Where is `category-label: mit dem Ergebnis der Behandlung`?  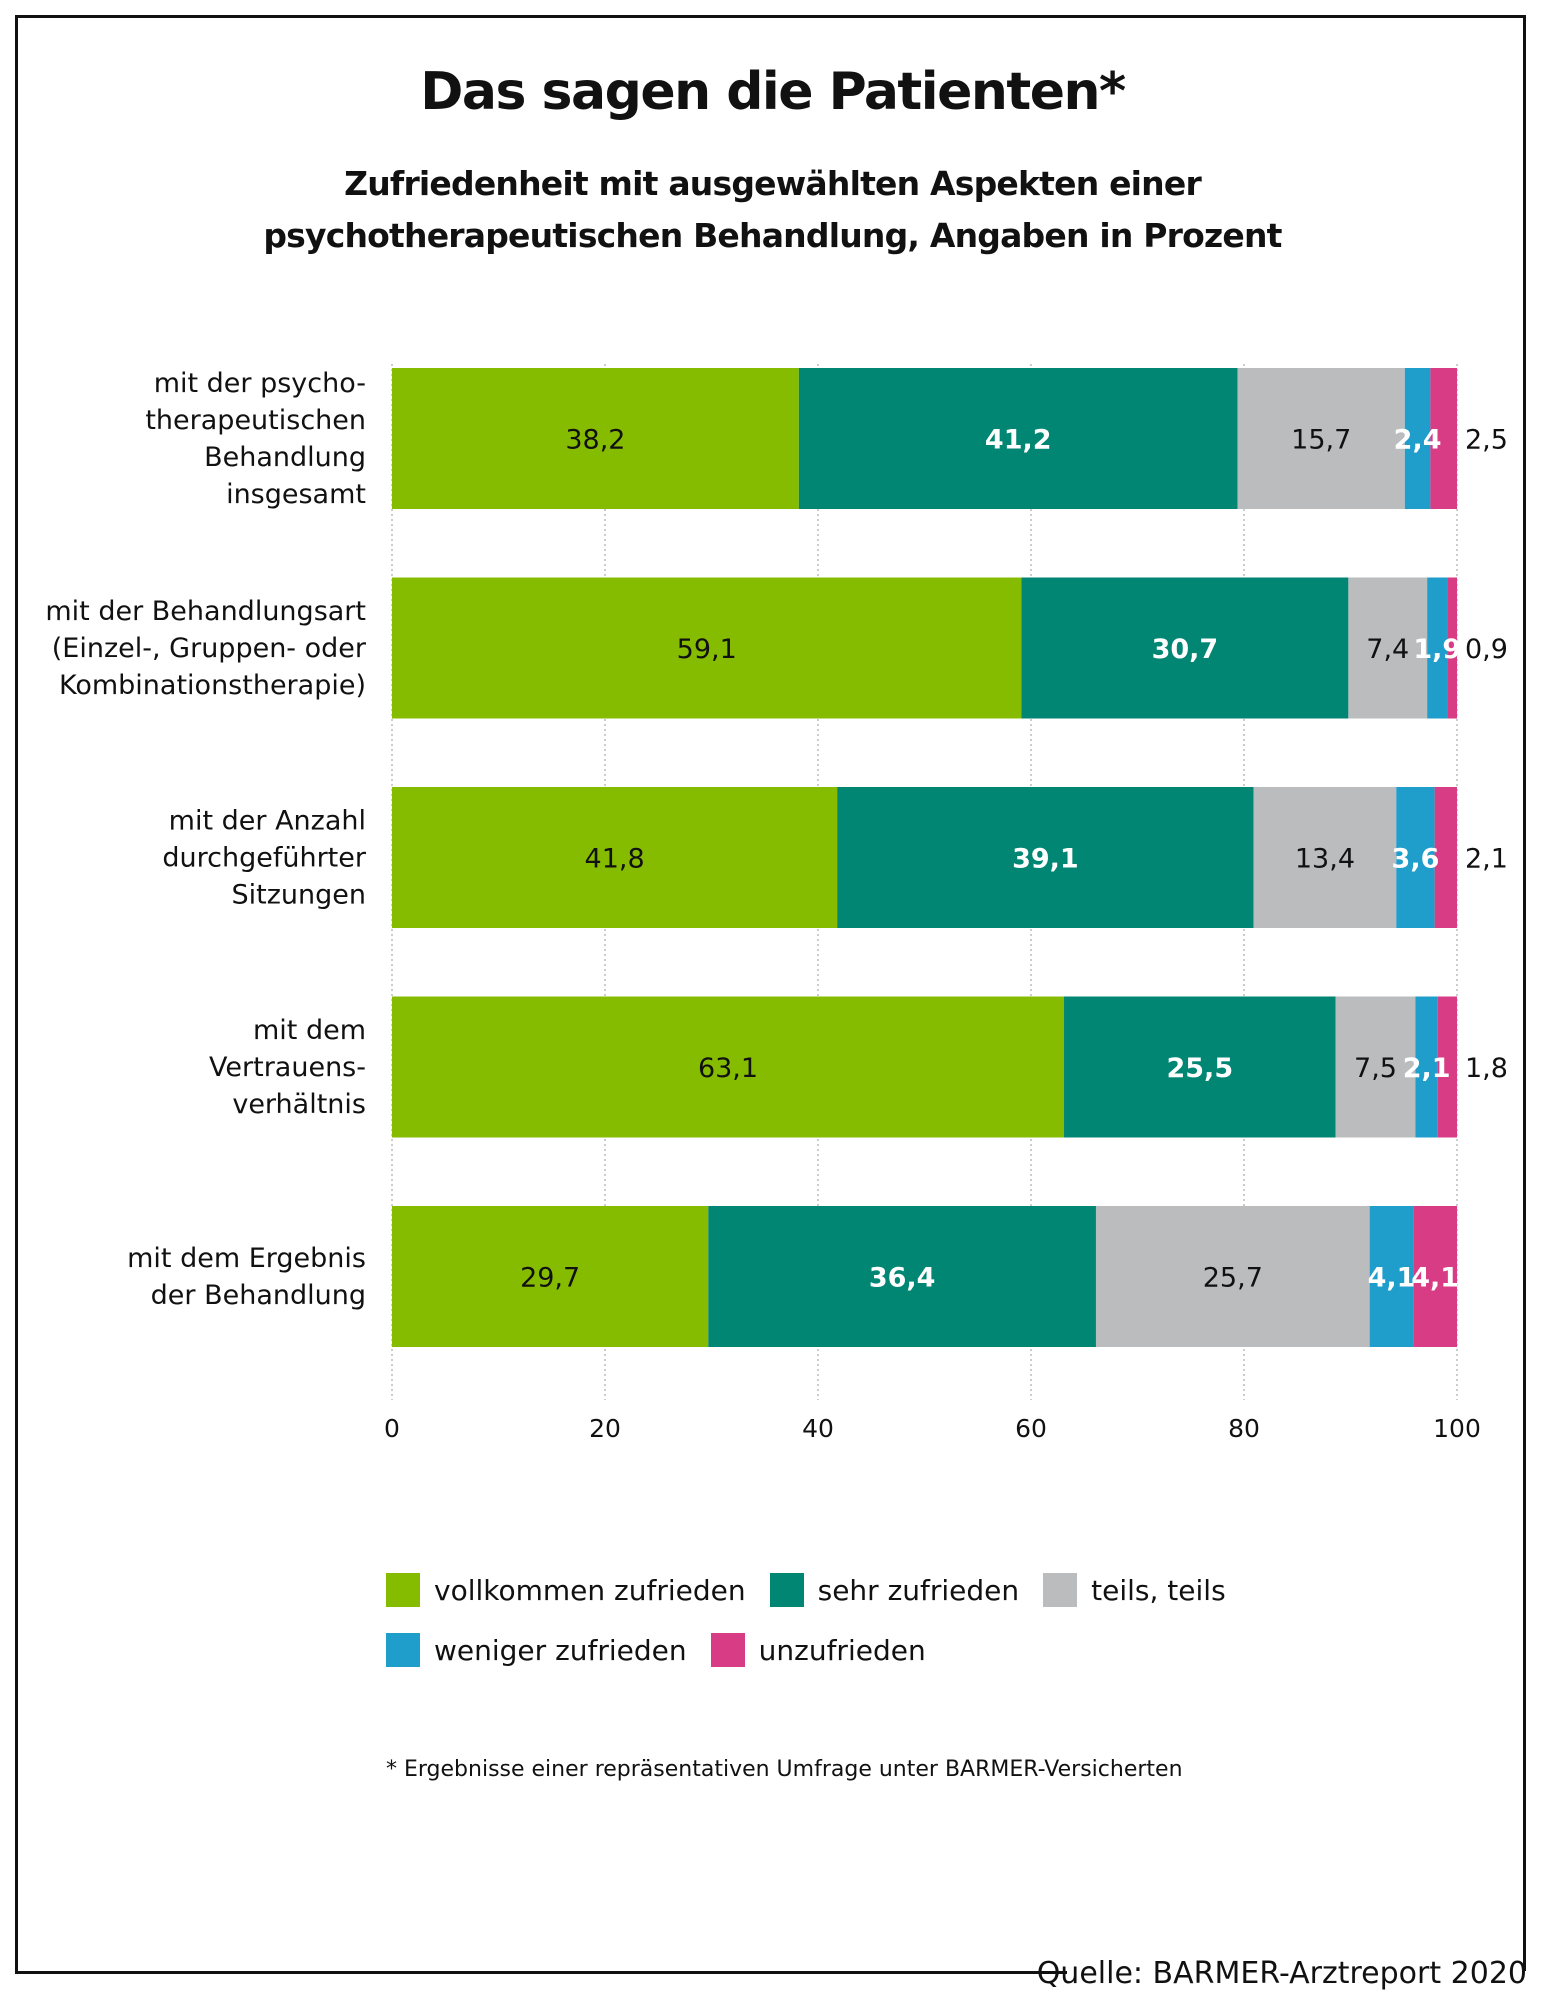 category-label: mit dem Ergebnis der Behandlung is located at coordinates (246, 1277).